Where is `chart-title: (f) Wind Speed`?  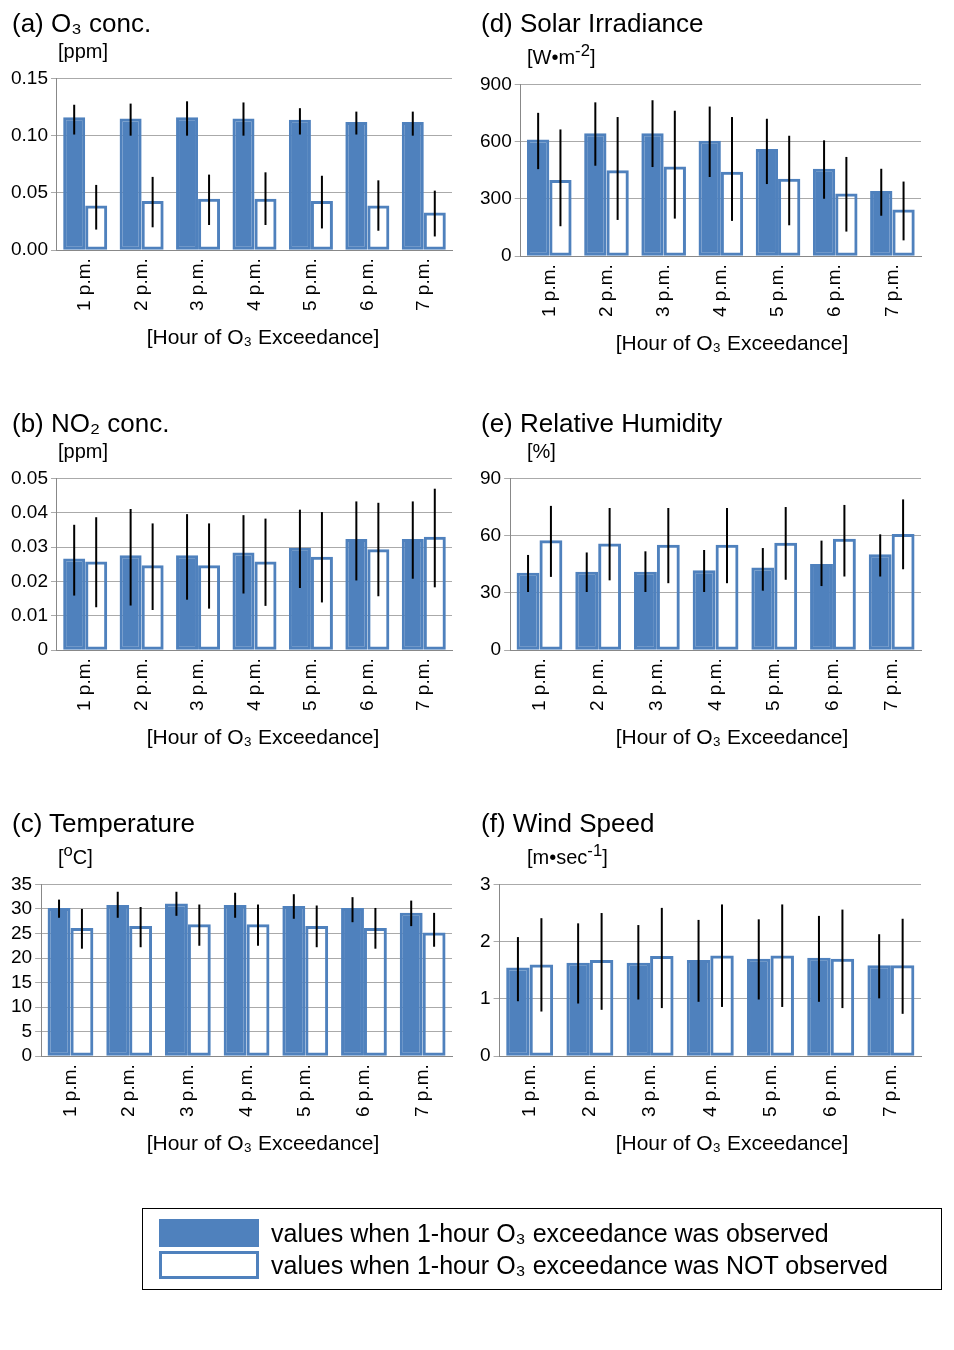 chart-title: (f) Wind Speed is located at coordinates (568, 823).